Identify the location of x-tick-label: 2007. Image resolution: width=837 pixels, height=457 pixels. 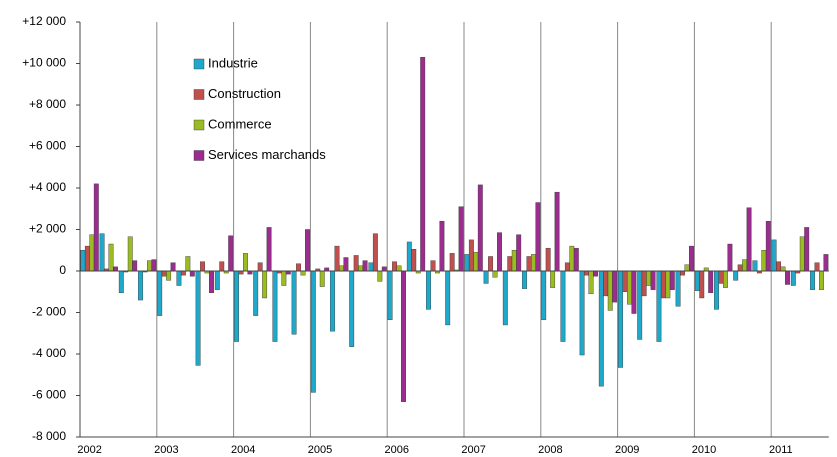
(473, 450).